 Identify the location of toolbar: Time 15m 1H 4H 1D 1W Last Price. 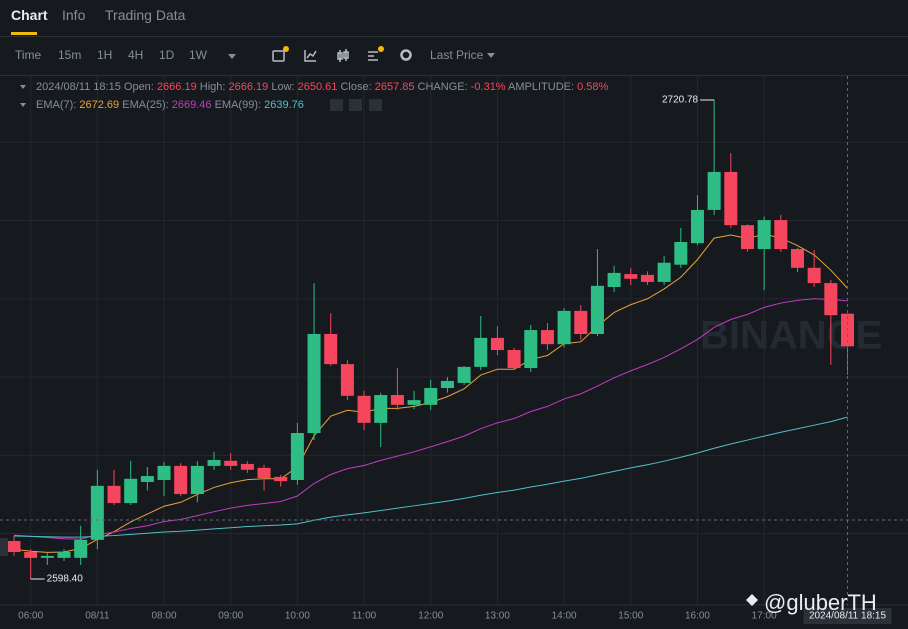
(454, 56).